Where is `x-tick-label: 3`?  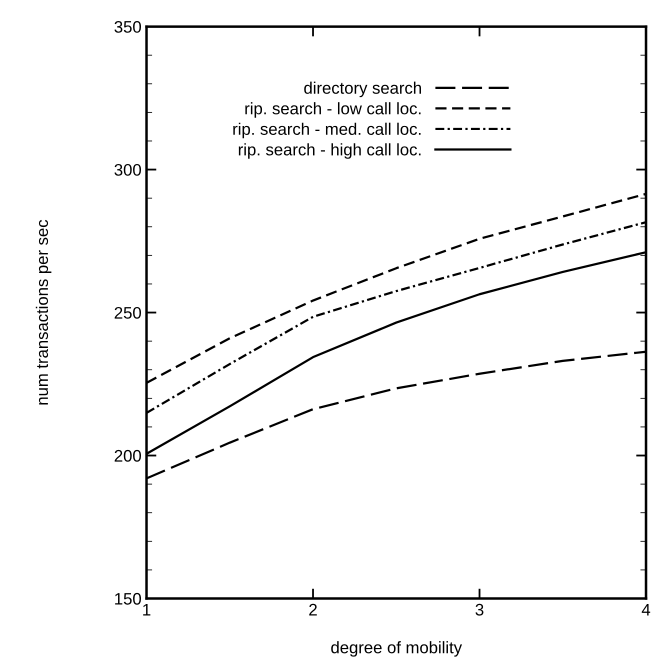 x-tick-label: 3 is located at coordinates (480, 610).